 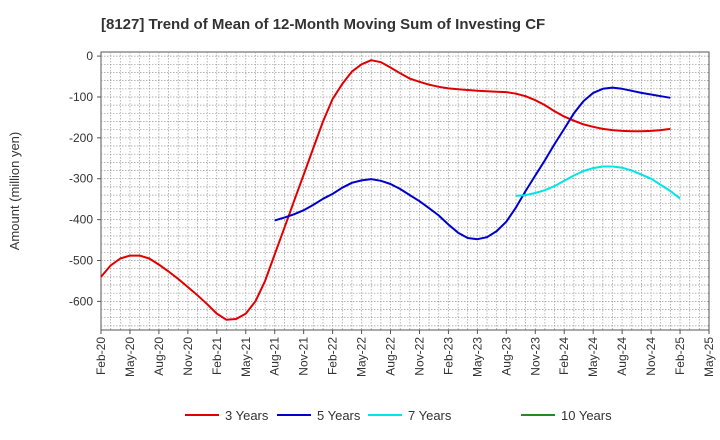 What do you see at coordinates (333, 356) in the screenshot?
I see `x-tick-label: Feb-22` at bounding box center [333, 356].